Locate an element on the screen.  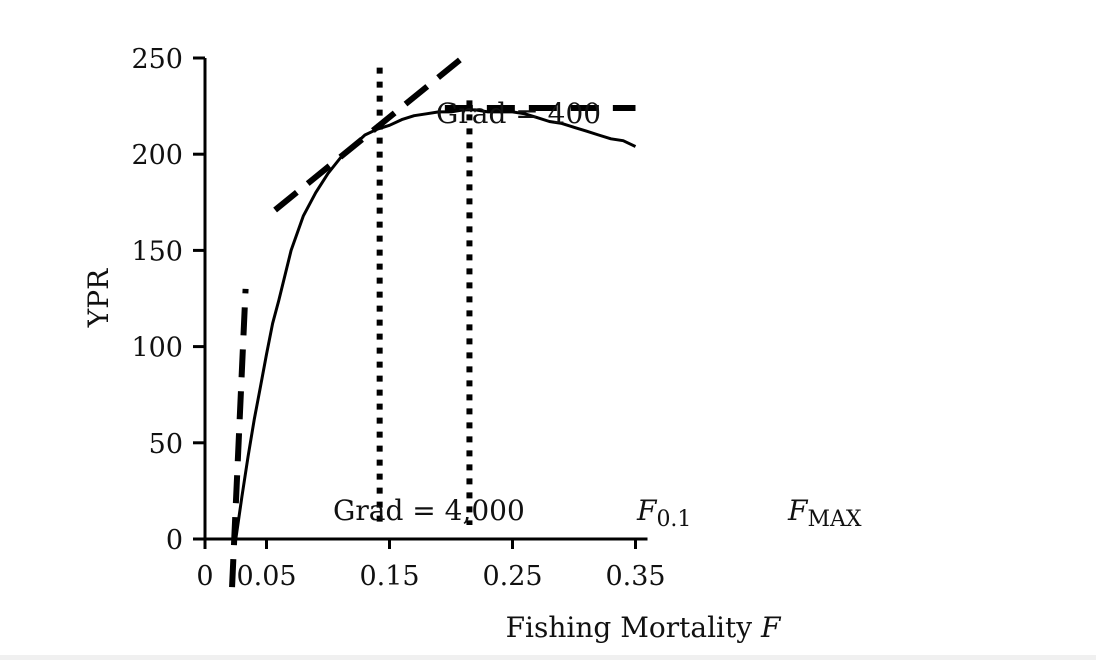
y-tick-label: 150 is located at coordinates (157, 251).